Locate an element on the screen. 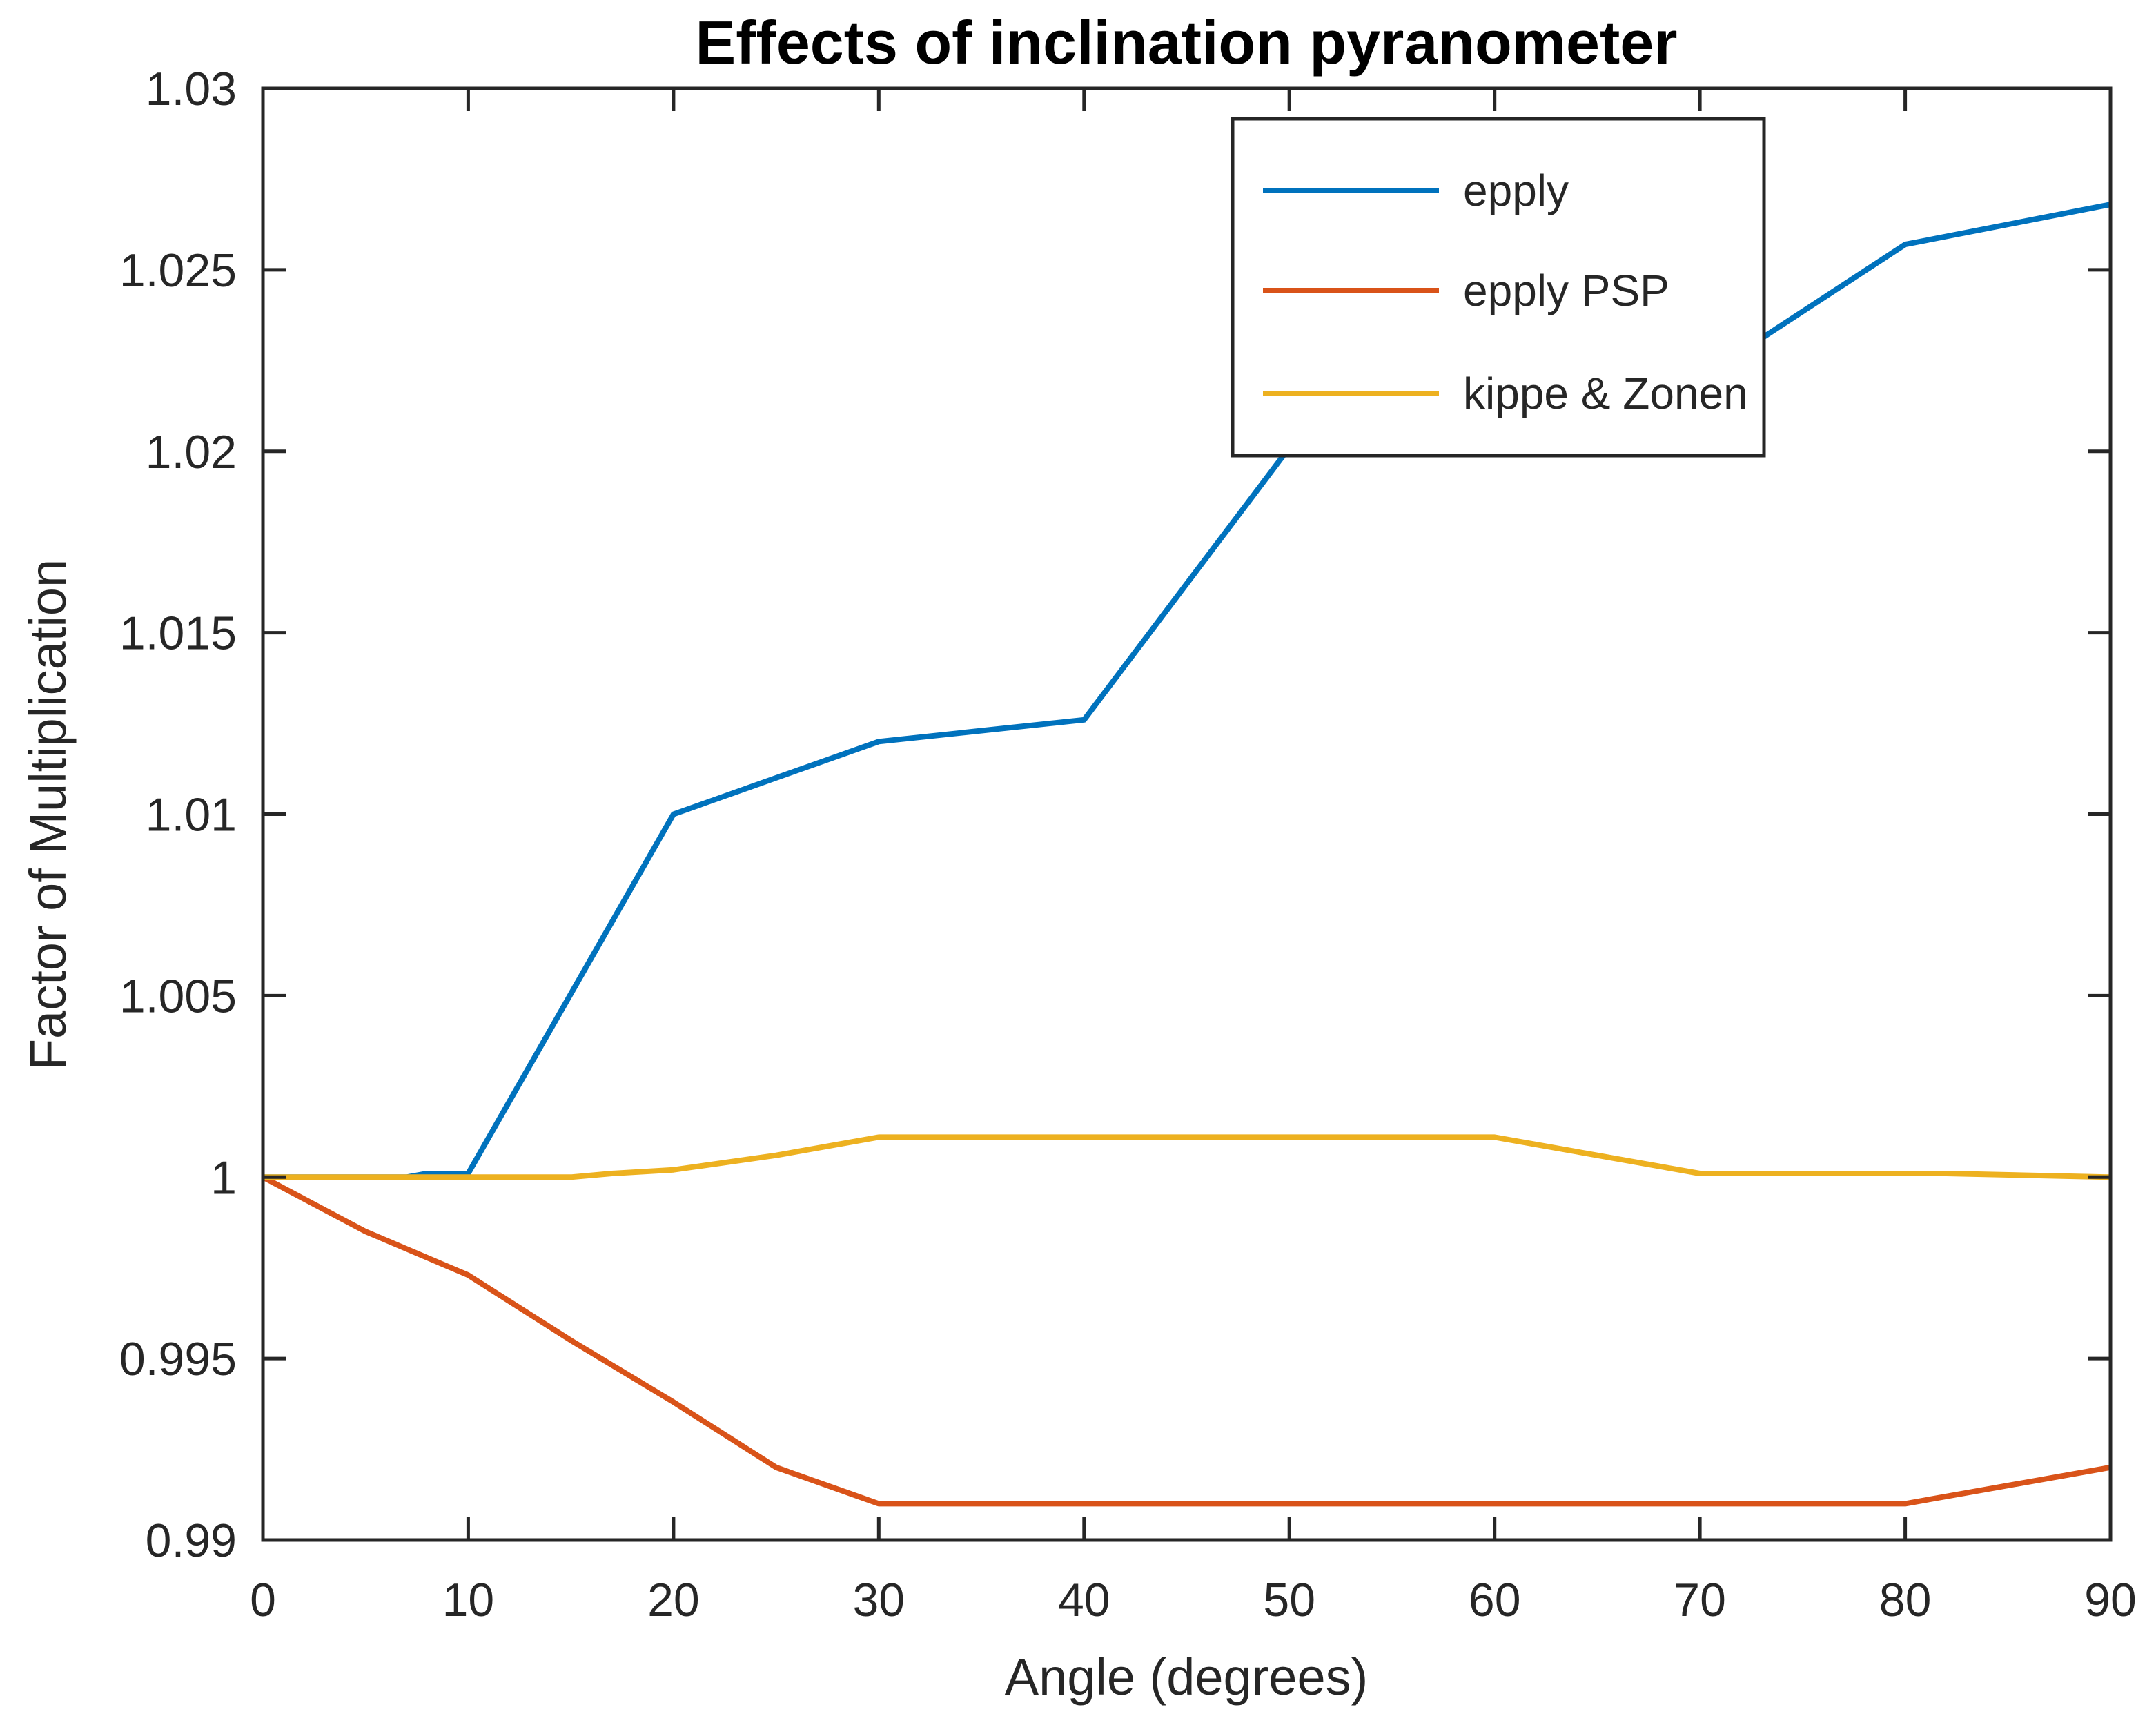 The width and height of the screenshot is (2156, 1725). y-tick-label: 1.015 is located at coordinates (178, 633).